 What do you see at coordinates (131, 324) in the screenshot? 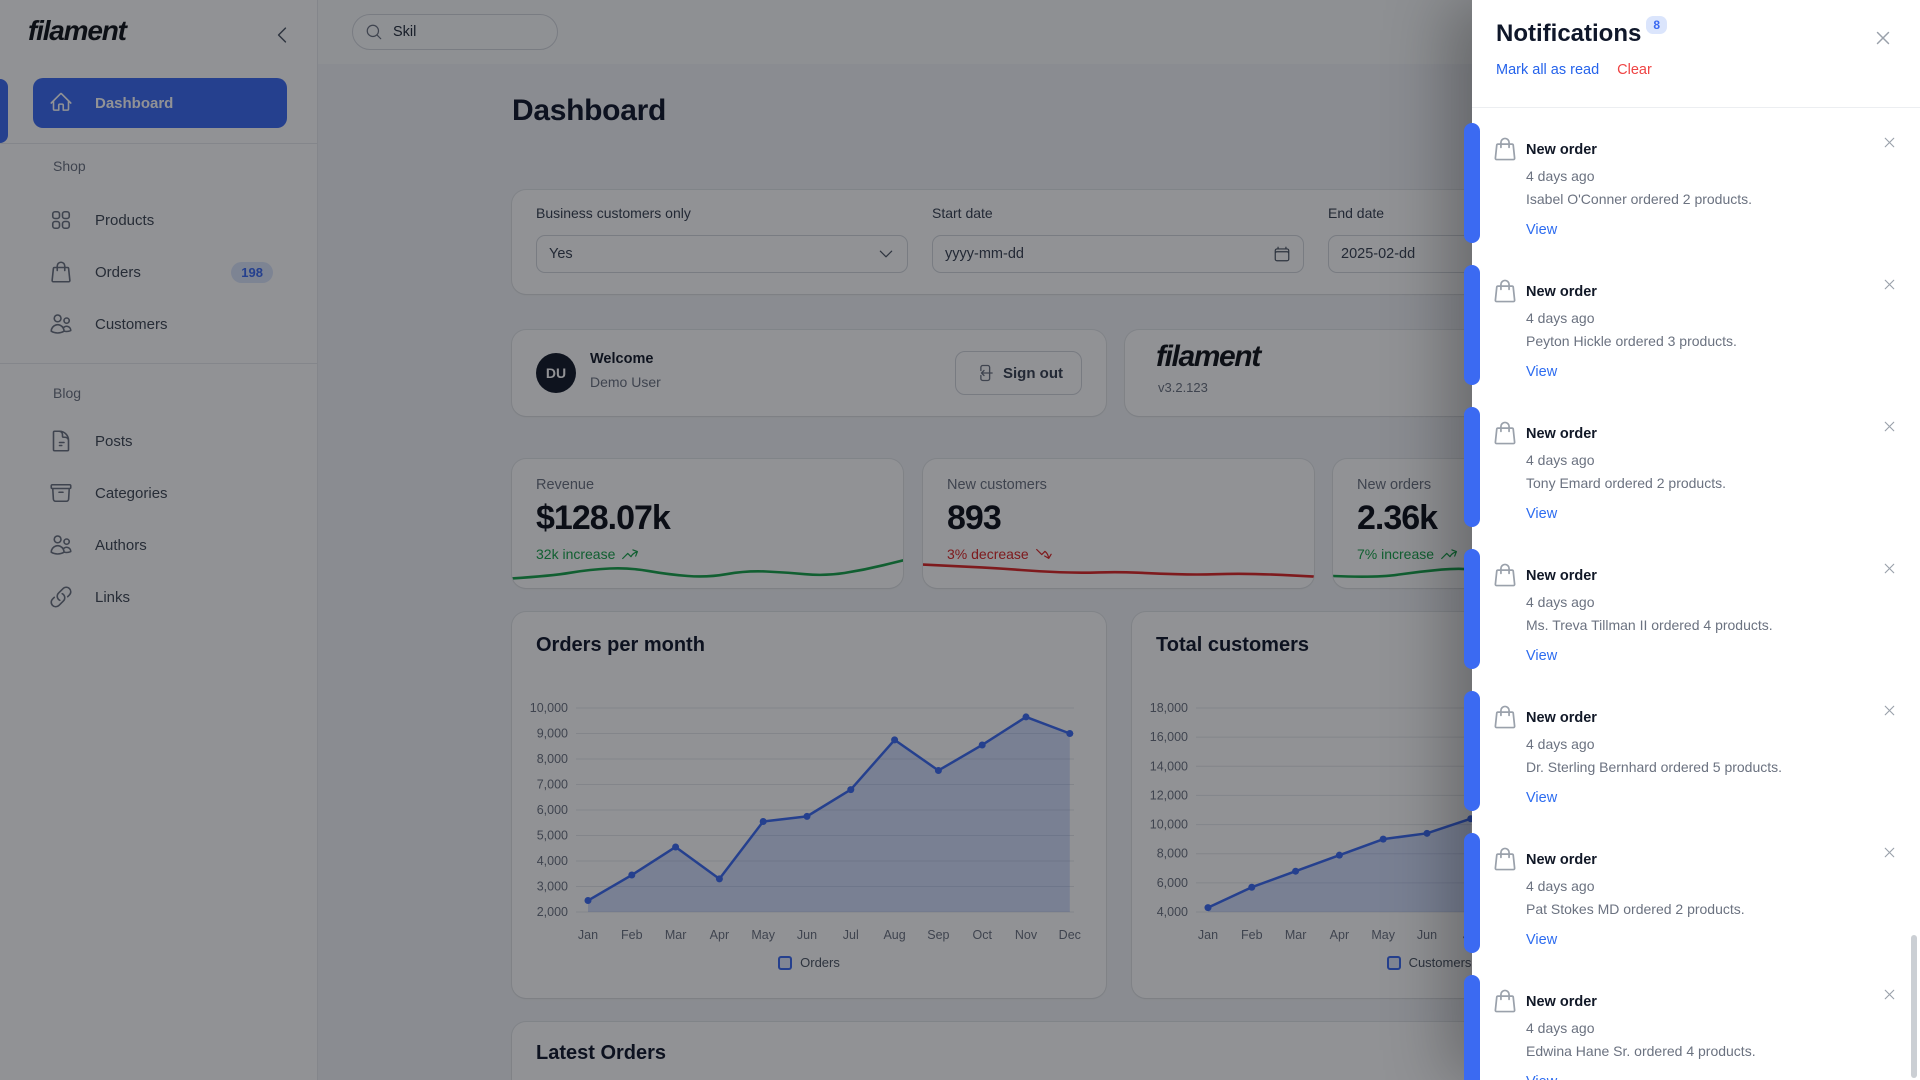
I see `sidebar-item-label: Customers` at bounding box center [131, 324].